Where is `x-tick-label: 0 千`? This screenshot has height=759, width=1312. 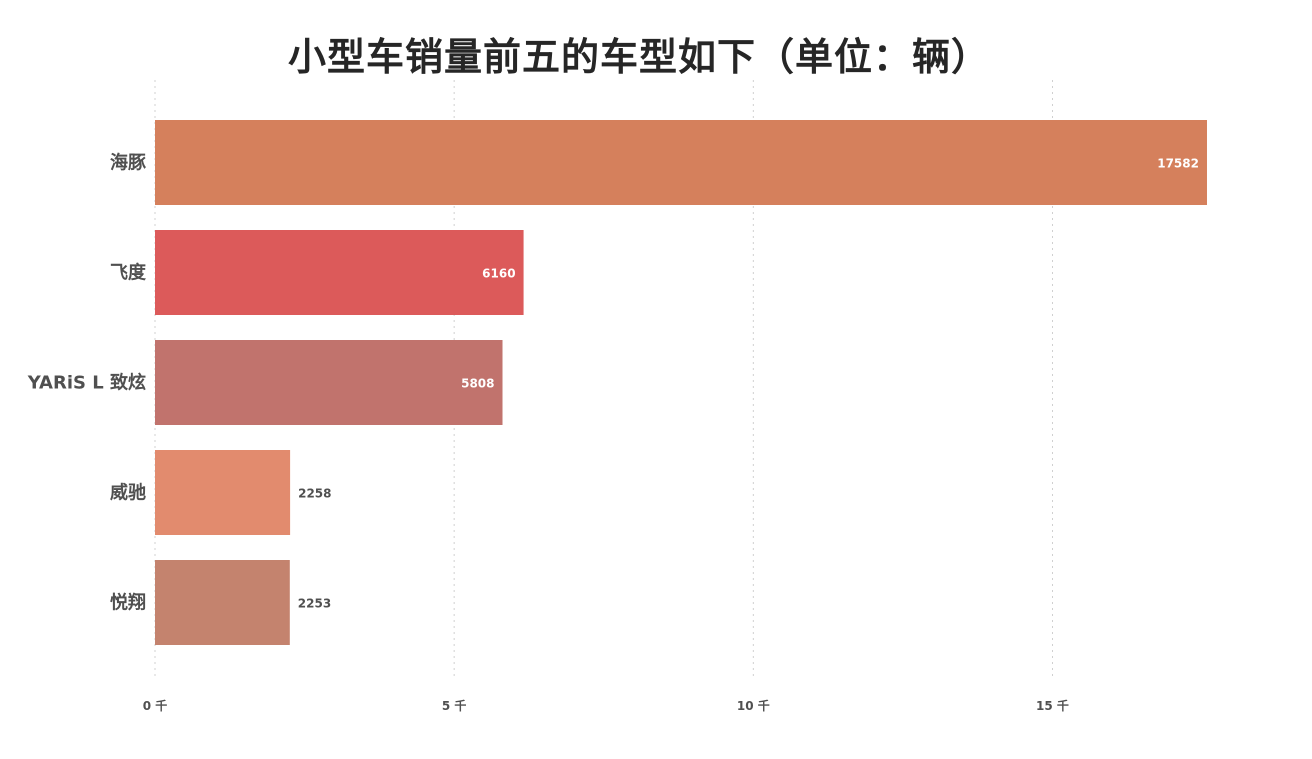 x-tick-label: 0 千 is located at coordinates (155, 705).